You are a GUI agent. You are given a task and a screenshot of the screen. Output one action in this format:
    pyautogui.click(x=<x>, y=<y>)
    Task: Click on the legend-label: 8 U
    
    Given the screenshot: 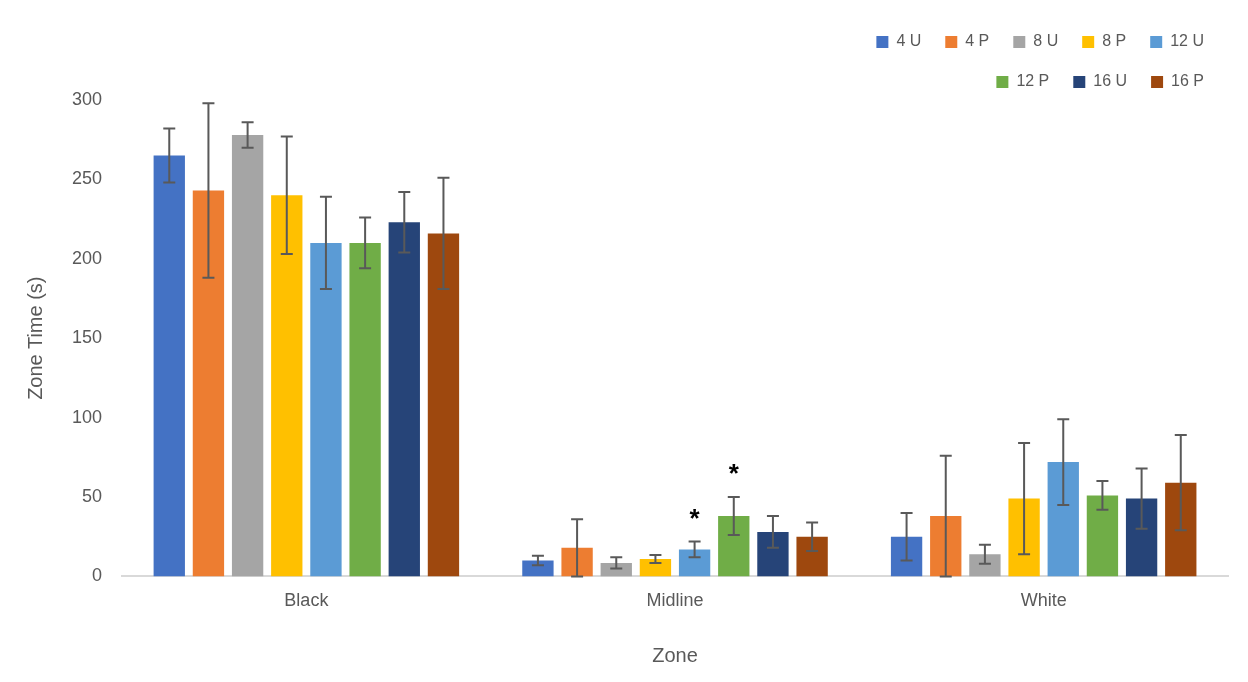 What is the action you would take?
    pyautogui.click(x=1046, y=41)
    